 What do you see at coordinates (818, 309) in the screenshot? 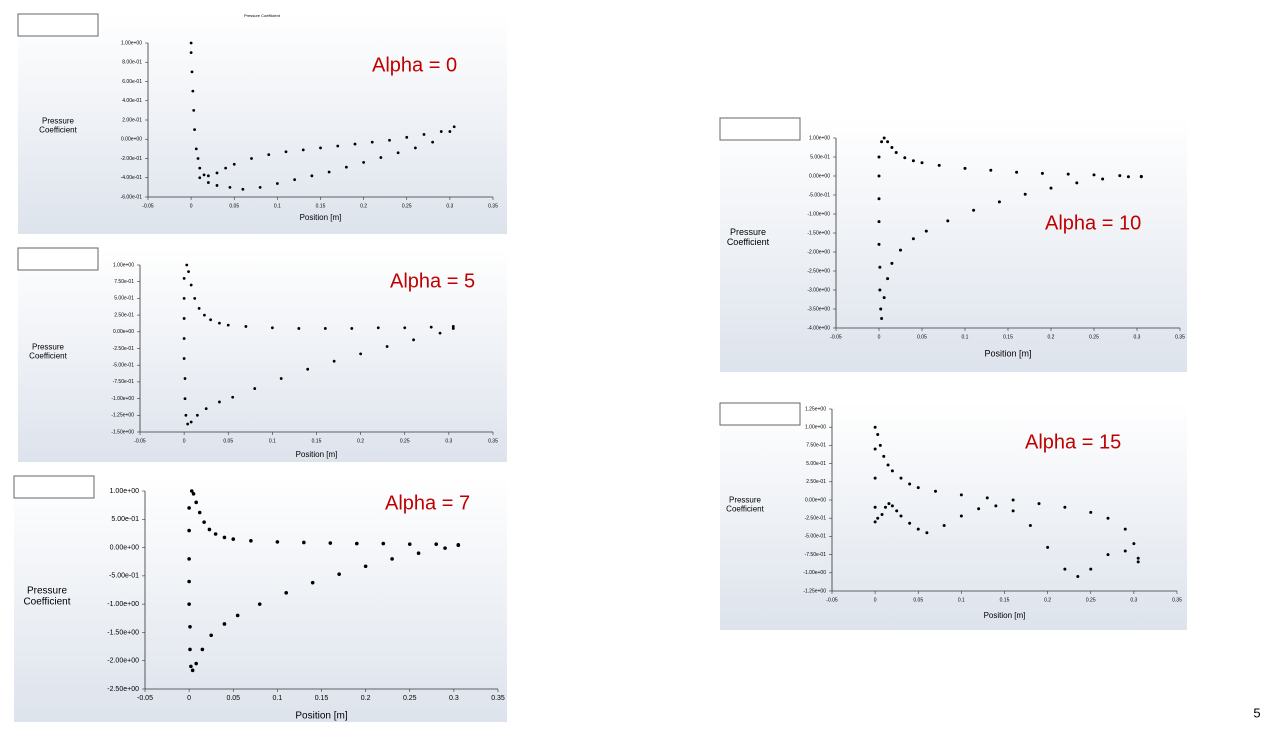
I see `y-tick-label: -3.50e+00` at bounding box center [818, 309].